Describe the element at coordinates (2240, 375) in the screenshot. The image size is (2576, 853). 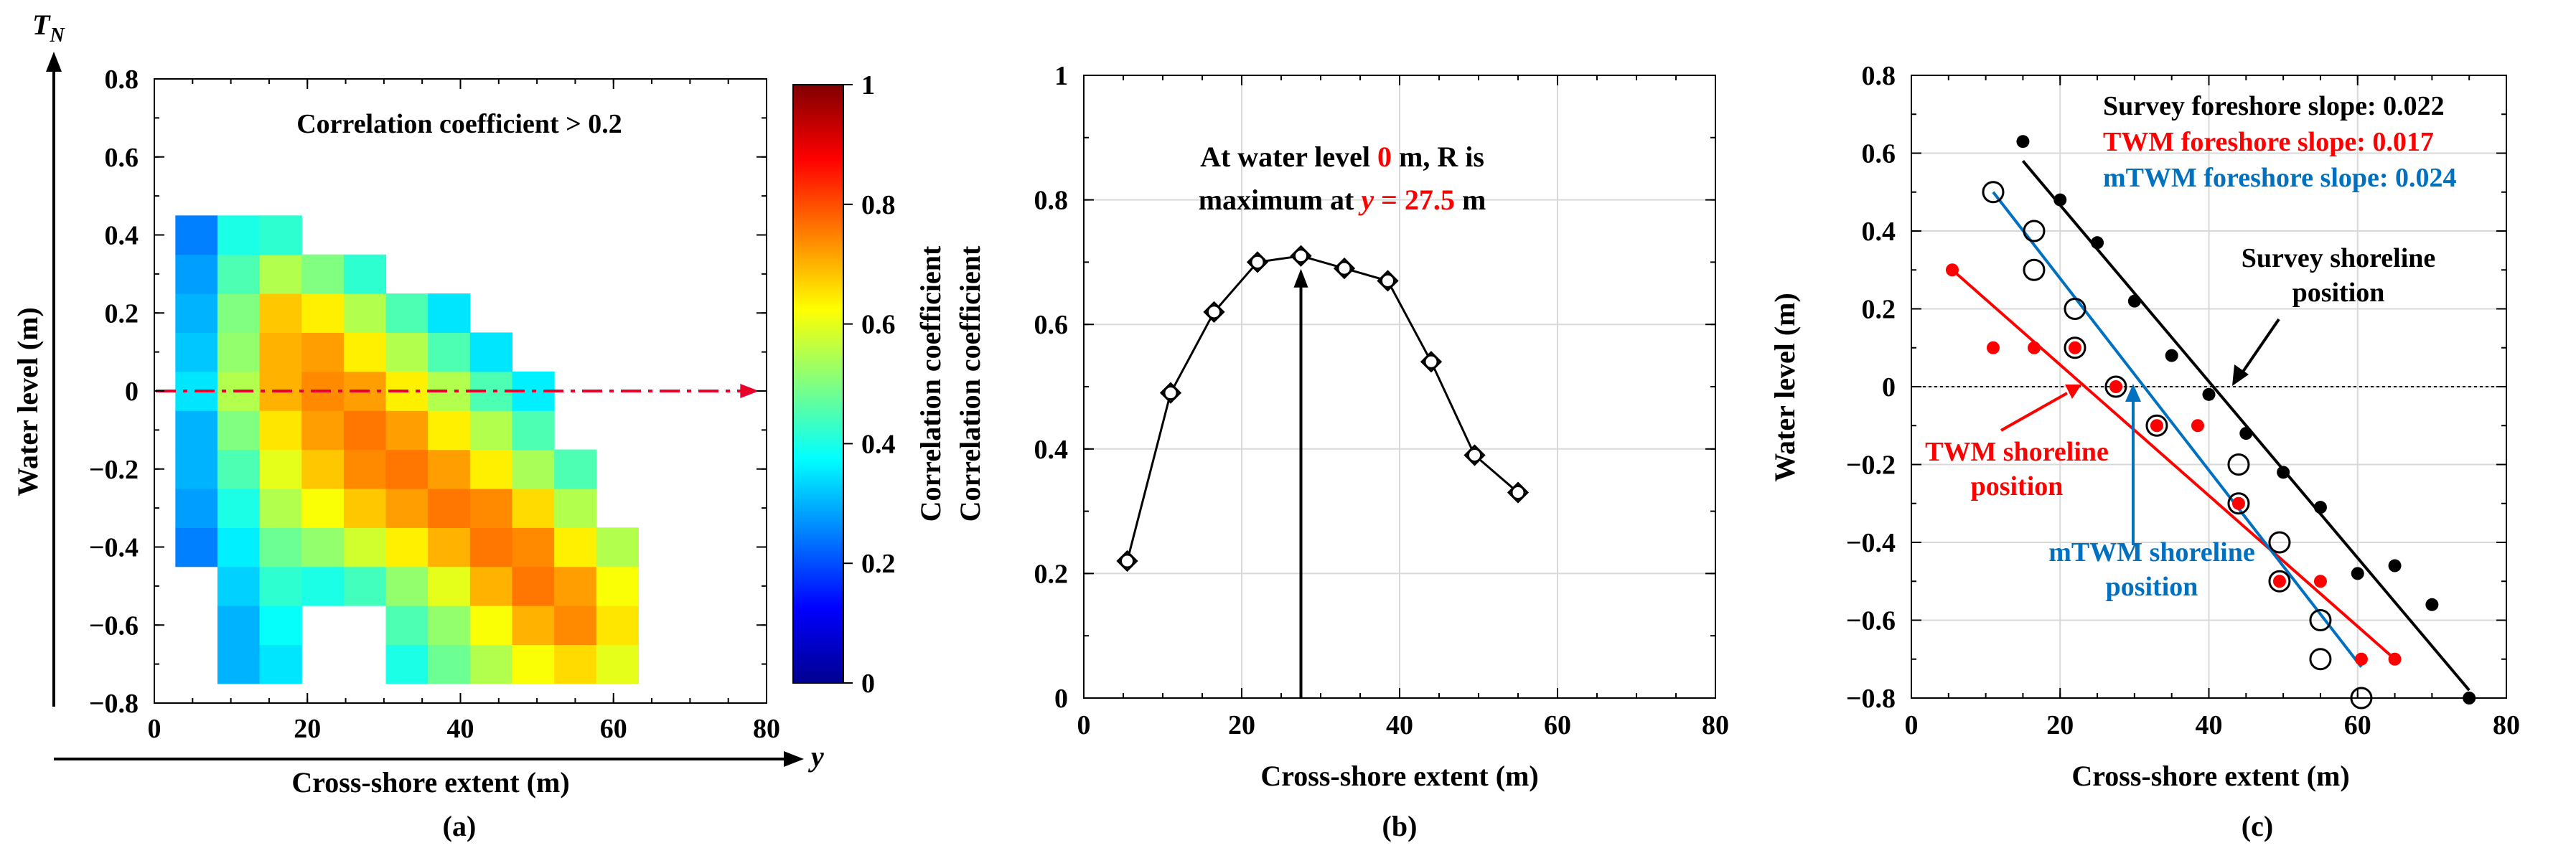
I see `survey-shoreline-arrowhead` at that location.